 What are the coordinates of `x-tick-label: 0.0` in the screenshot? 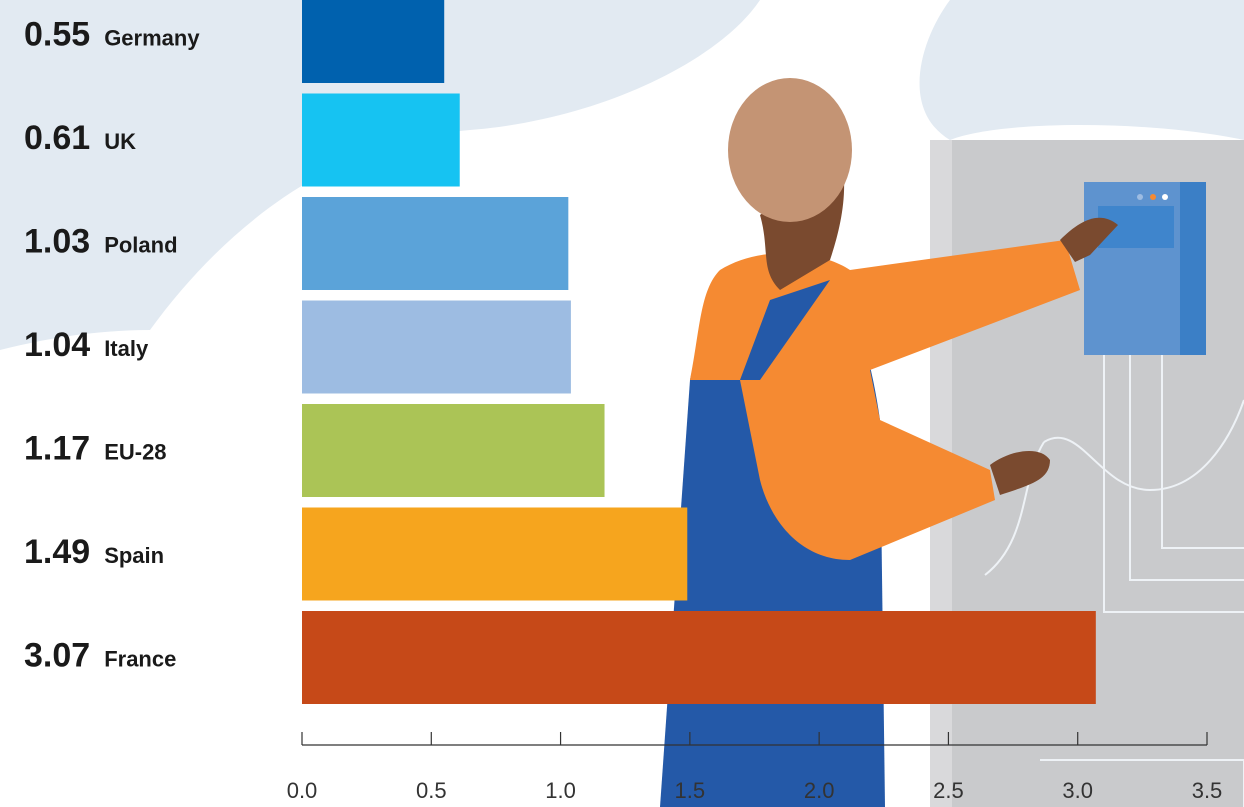 It's located at (302, 790).